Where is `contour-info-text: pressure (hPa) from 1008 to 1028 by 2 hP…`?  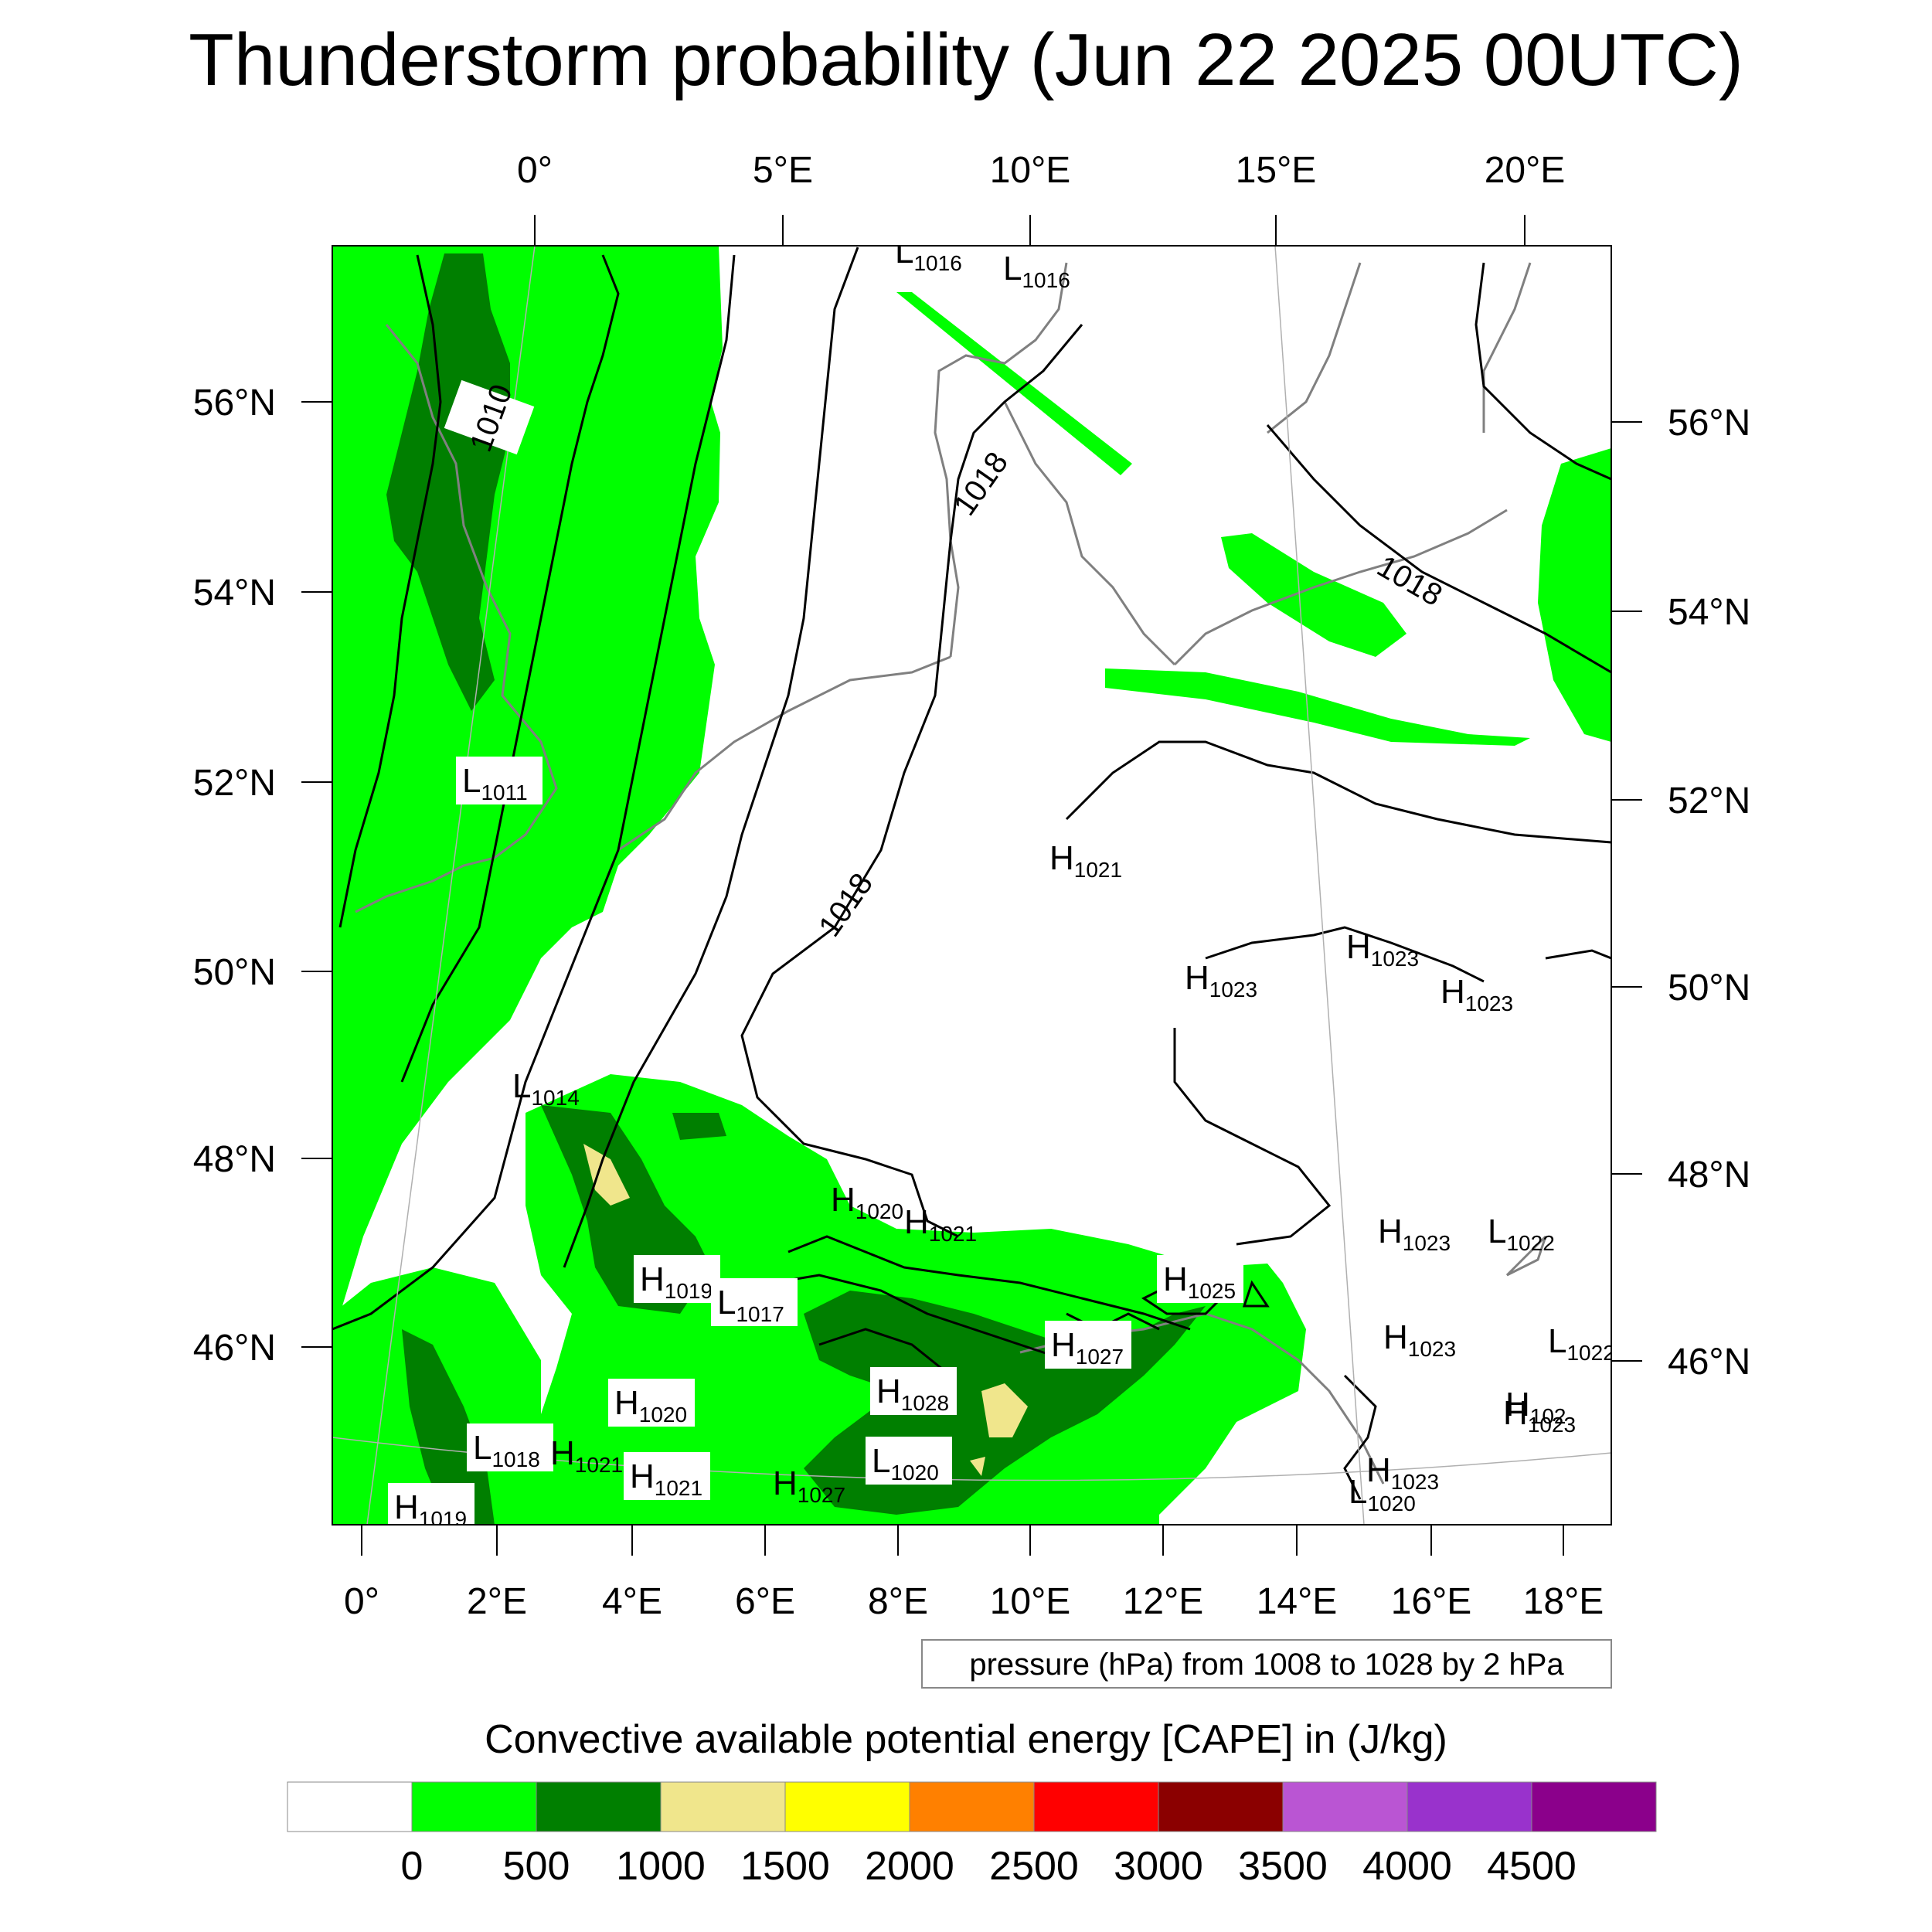
contour-info-text: pressure (hPa) from 1008 to 1028 by 2 hP… is located at coordinates (1267, 1665).